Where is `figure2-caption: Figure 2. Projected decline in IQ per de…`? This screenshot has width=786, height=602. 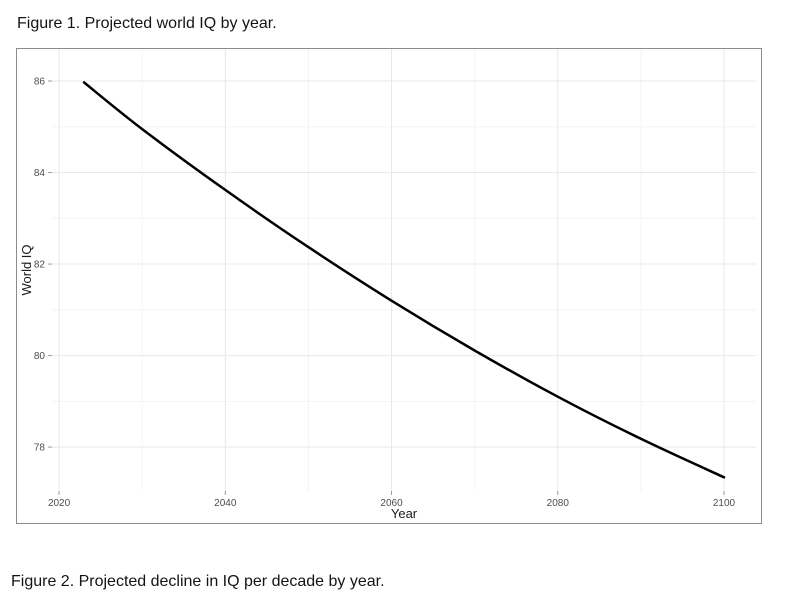 figure2-caption: Figure 2. Projected decline in IQ per de… is located at coordinates (198, 581).